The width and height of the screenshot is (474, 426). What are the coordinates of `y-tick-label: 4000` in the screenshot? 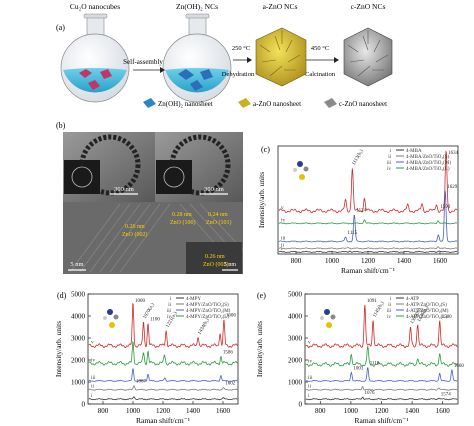 It's located at (295, 317).